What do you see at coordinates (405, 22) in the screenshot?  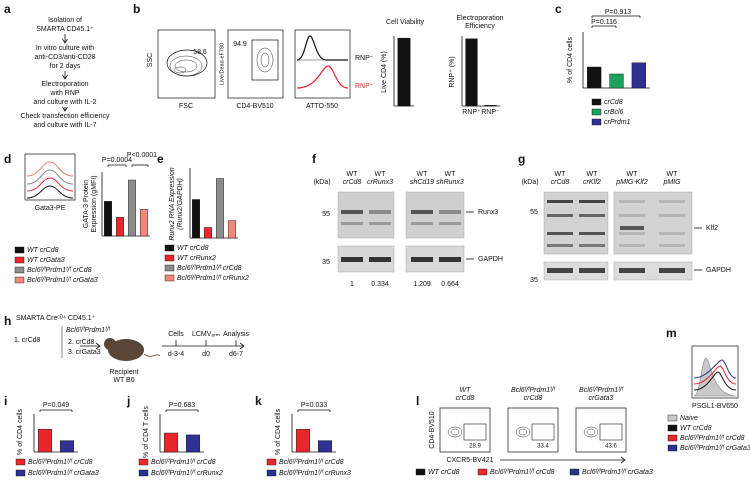 I see `chart-title: Cell Viability` at bounding box center [405, 22].